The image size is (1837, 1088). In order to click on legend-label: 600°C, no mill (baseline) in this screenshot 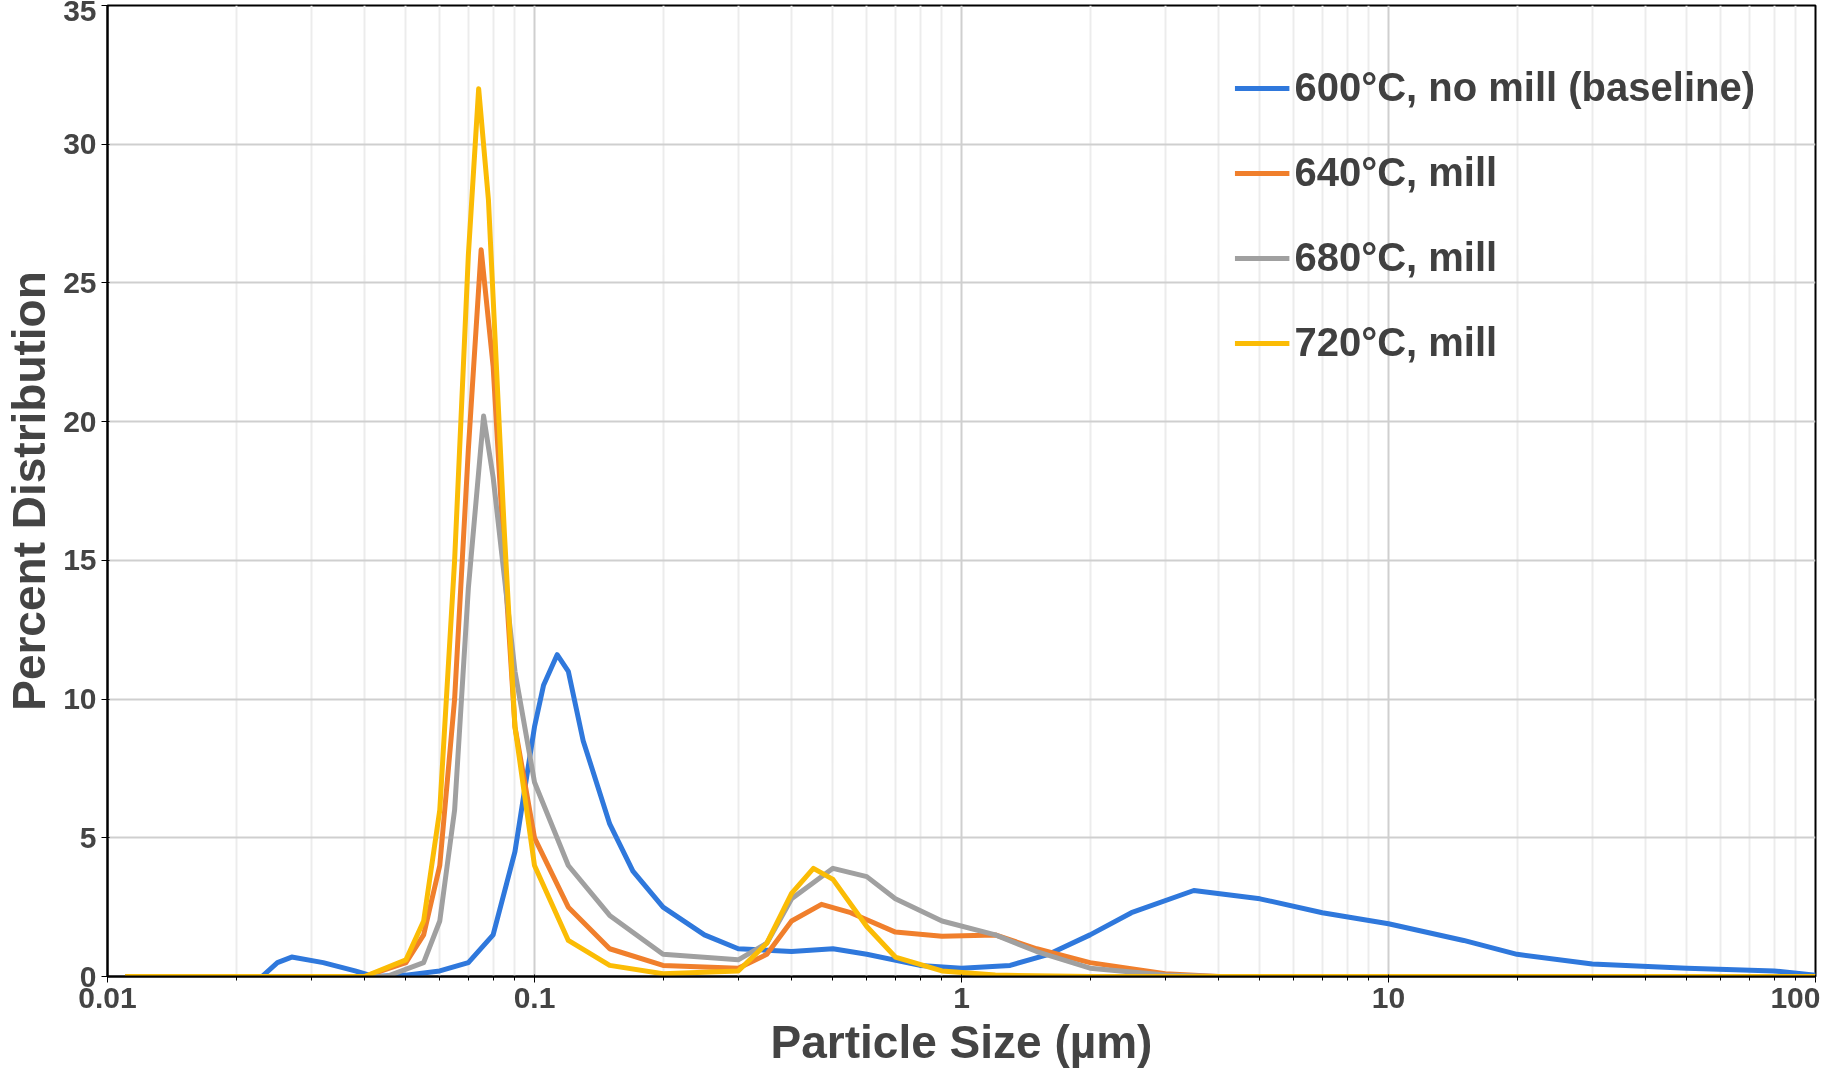, I will do `click(1524, 87)`.